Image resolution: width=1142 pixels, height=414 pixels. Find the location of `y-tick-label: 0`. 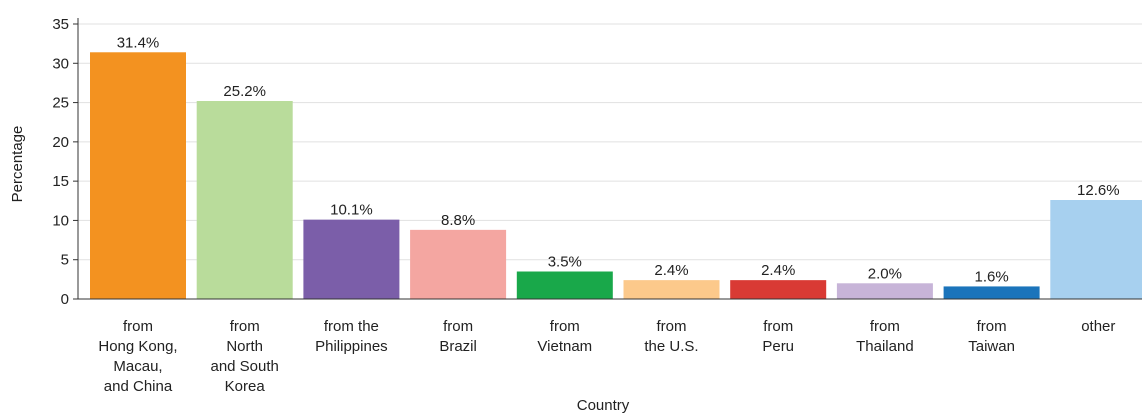

y-tick-label: 0 is located at coordinates (65, 299).